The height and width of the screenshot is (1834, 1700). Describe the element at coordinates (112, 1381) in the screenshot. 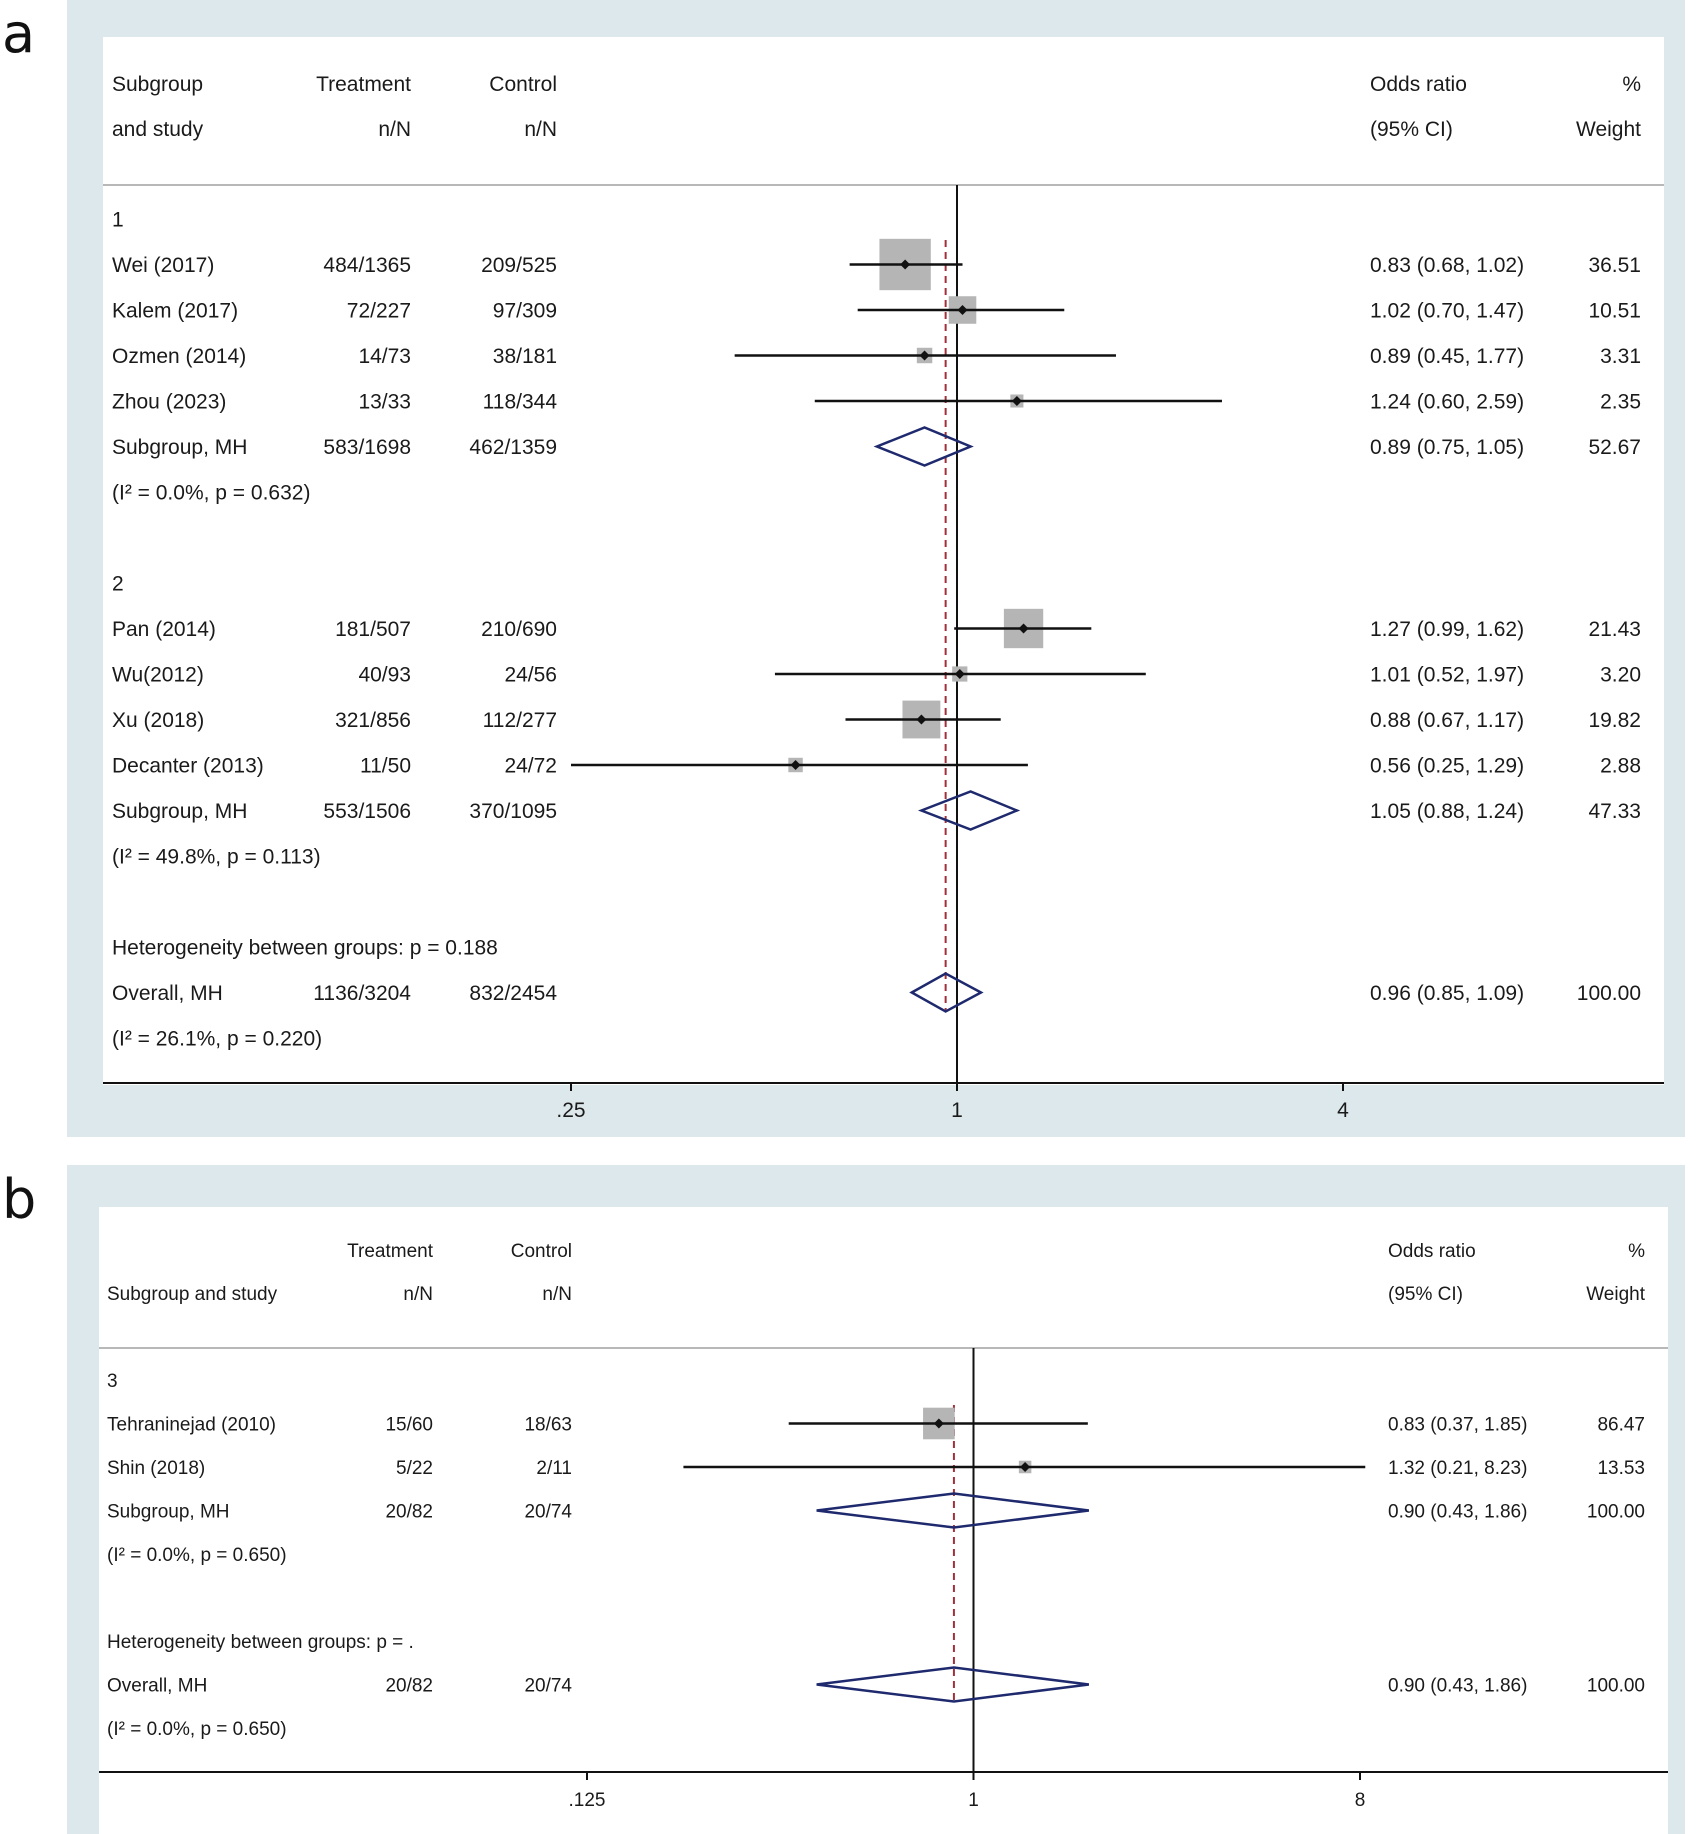

I see `subgroup-label: 3` at that location.